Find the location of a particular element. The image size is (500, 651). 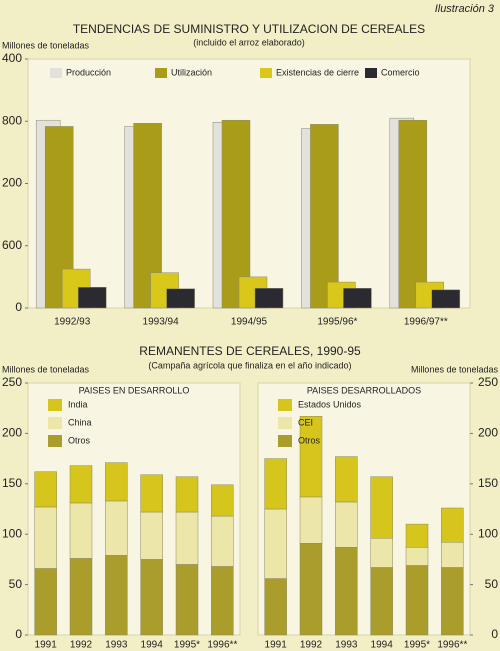

x-tick-label: 1995/96* is located at coordinates (337, 322).